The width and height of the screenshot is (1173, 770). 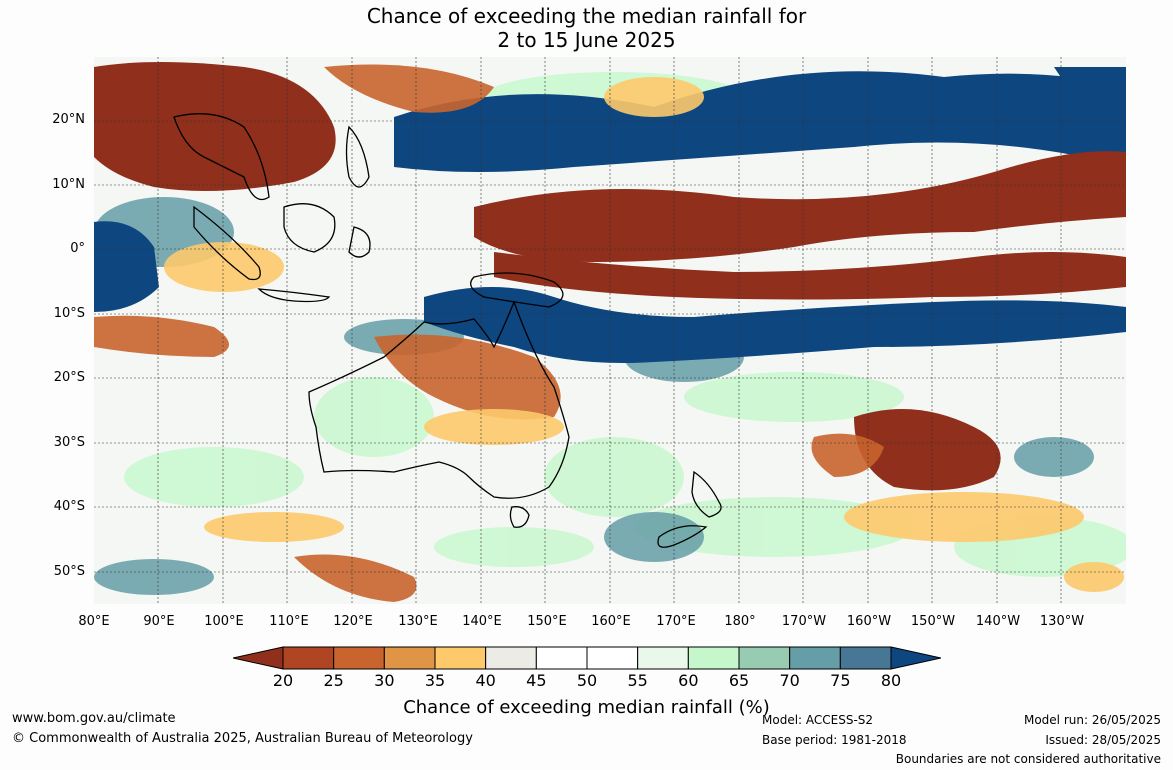 I want to click on tasmania-outline, so click(x=519, y=517).